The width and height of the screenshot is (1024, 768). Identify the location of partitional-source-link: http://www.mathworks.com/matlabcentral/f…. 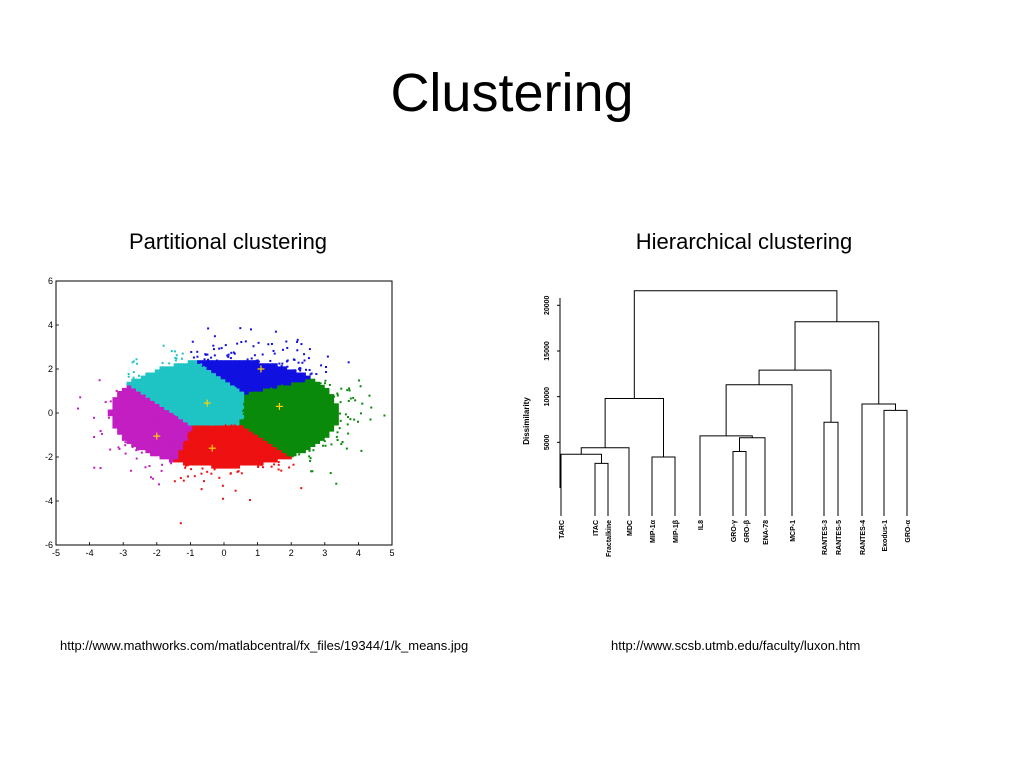
(264, 645).